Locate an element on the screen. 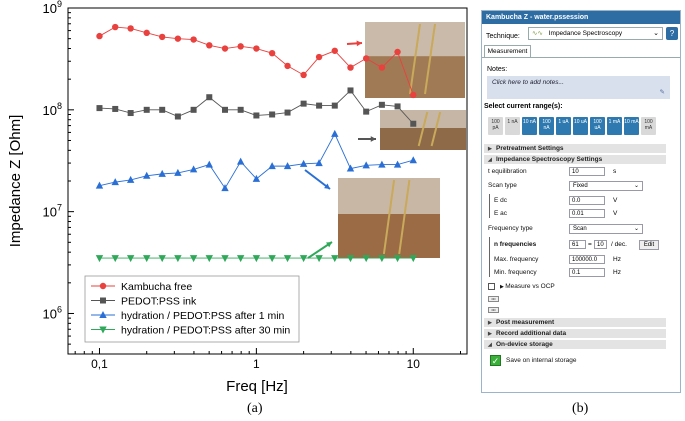  per-decade-input: 10 is located at coordinates (600, 244).